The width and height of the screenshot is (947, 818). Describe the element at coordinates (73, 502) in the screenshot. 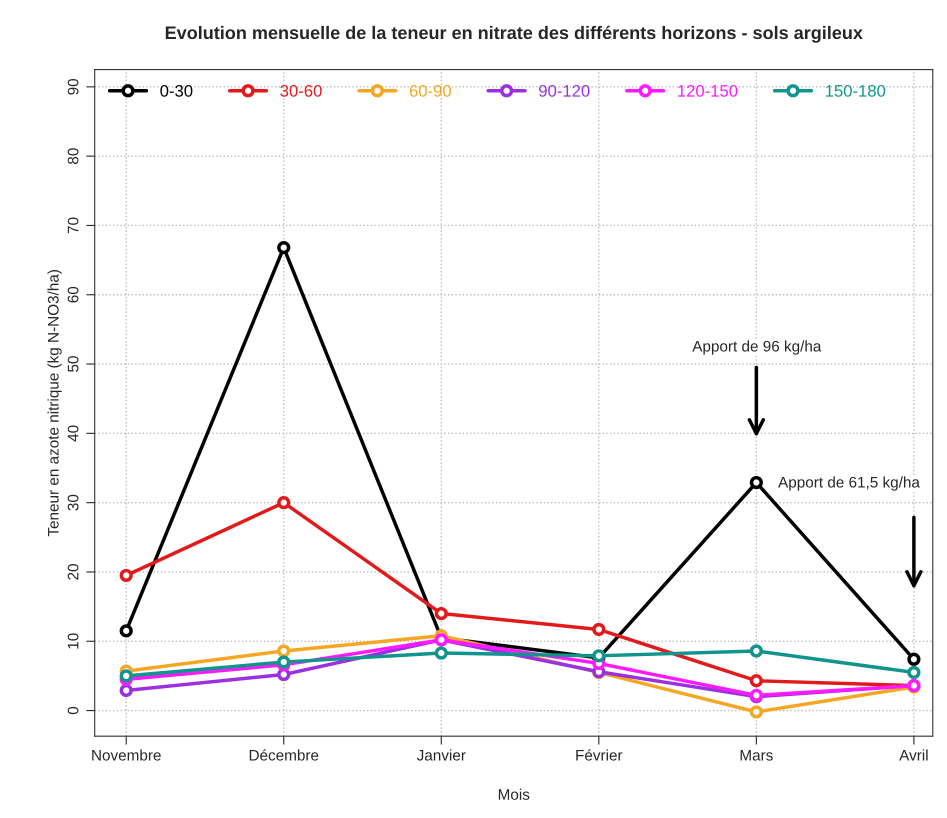

I see `y-tick-label: 30` at that location.